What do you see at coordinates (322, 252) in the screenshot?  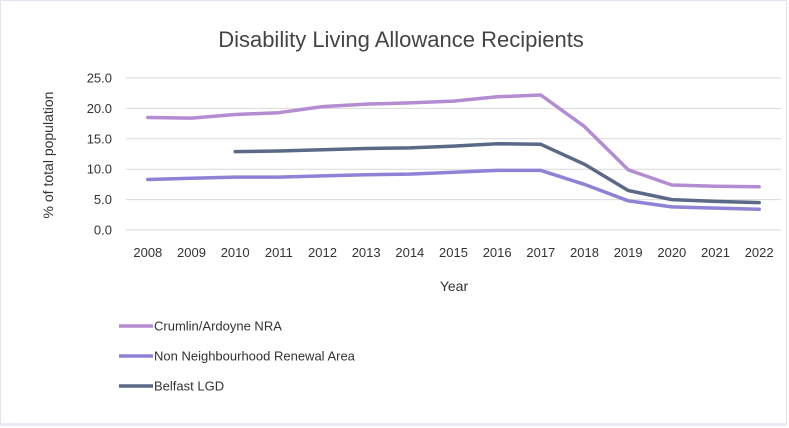 I see `x-tick-label: 2012` at bounding box center [322, 252].